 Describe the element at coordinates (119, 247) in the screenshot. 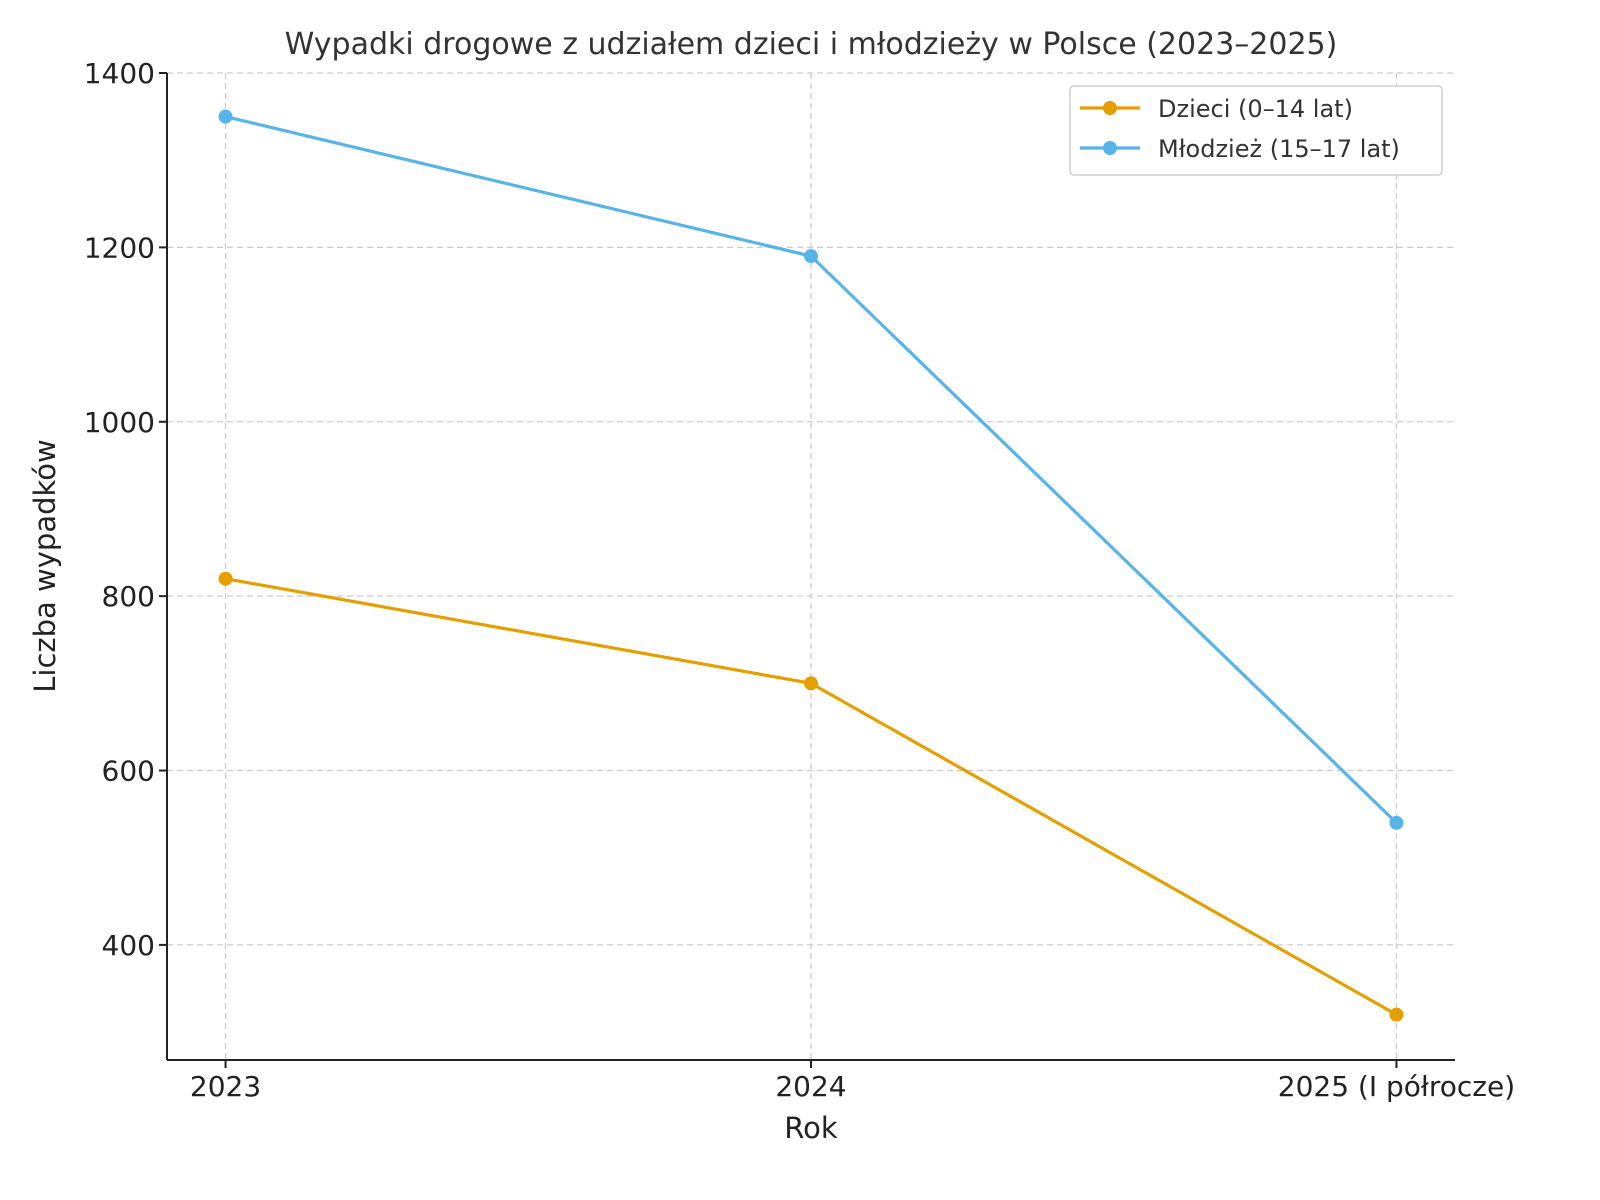

I see `y-tick-label: 1200` at that location.